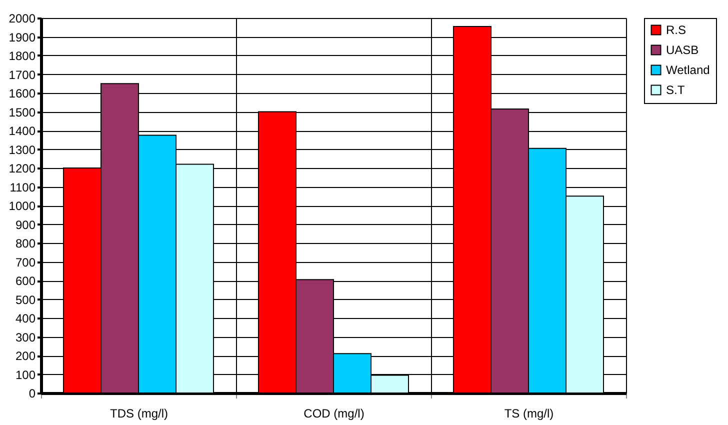 The height and width of the screenshot is (425, 728). What do you see at coordinates (25, 375) in the screenshot?
I see `y-tick-label: 100` at bounding box center [25, 375].